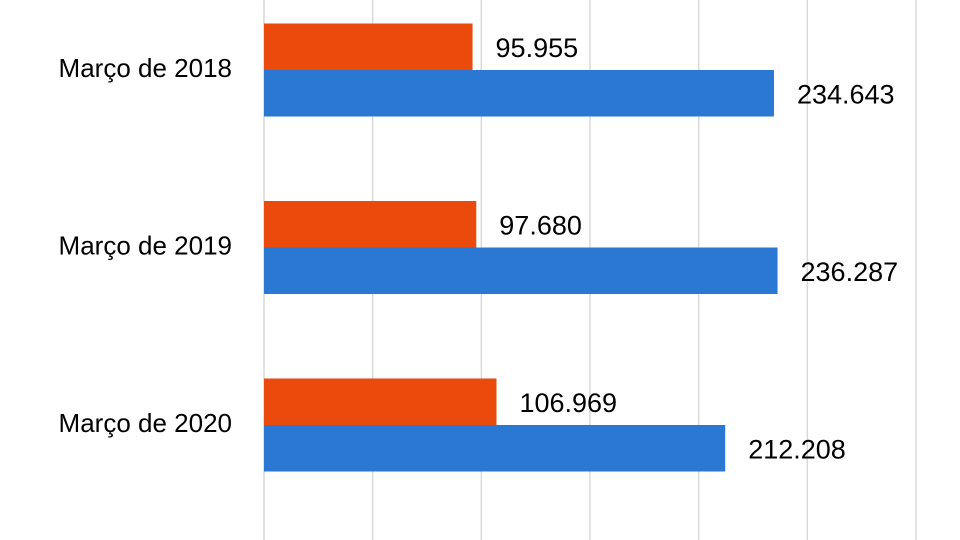 The image size is (960, 540). Describe the element at coordinates (537, 48) in the screenshot. I see `data-label: 95.955` at that location.